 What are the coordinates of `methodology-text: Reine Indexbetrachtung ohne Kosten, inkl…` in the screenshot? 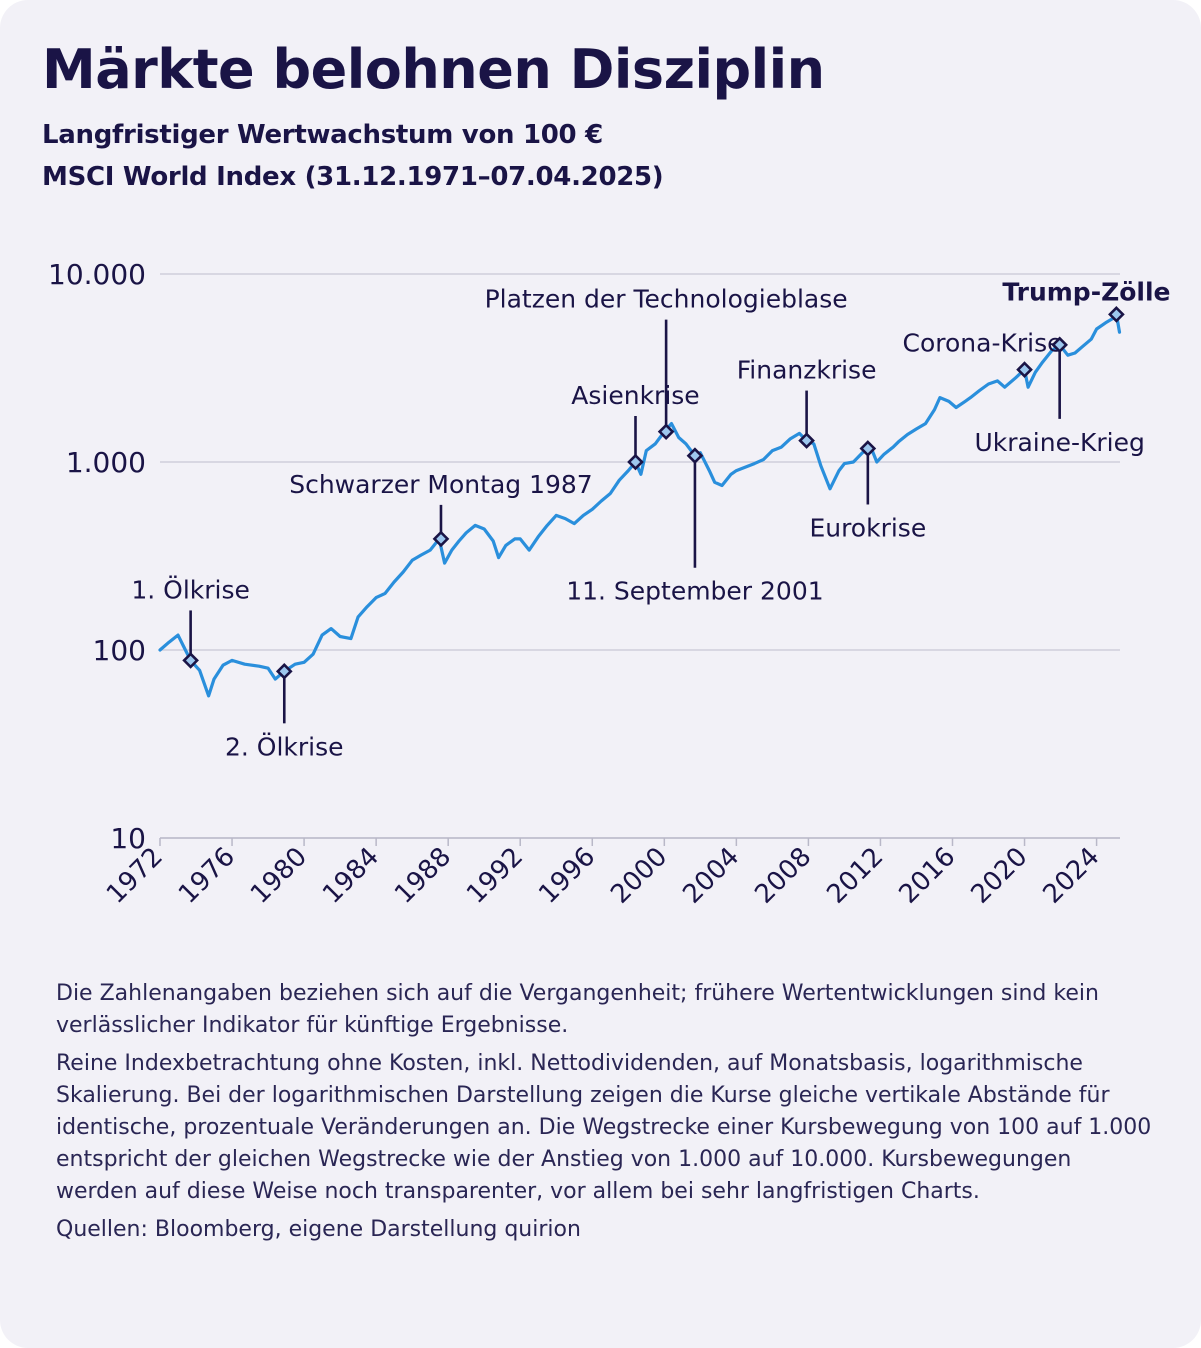 It's located at (604, 1127).